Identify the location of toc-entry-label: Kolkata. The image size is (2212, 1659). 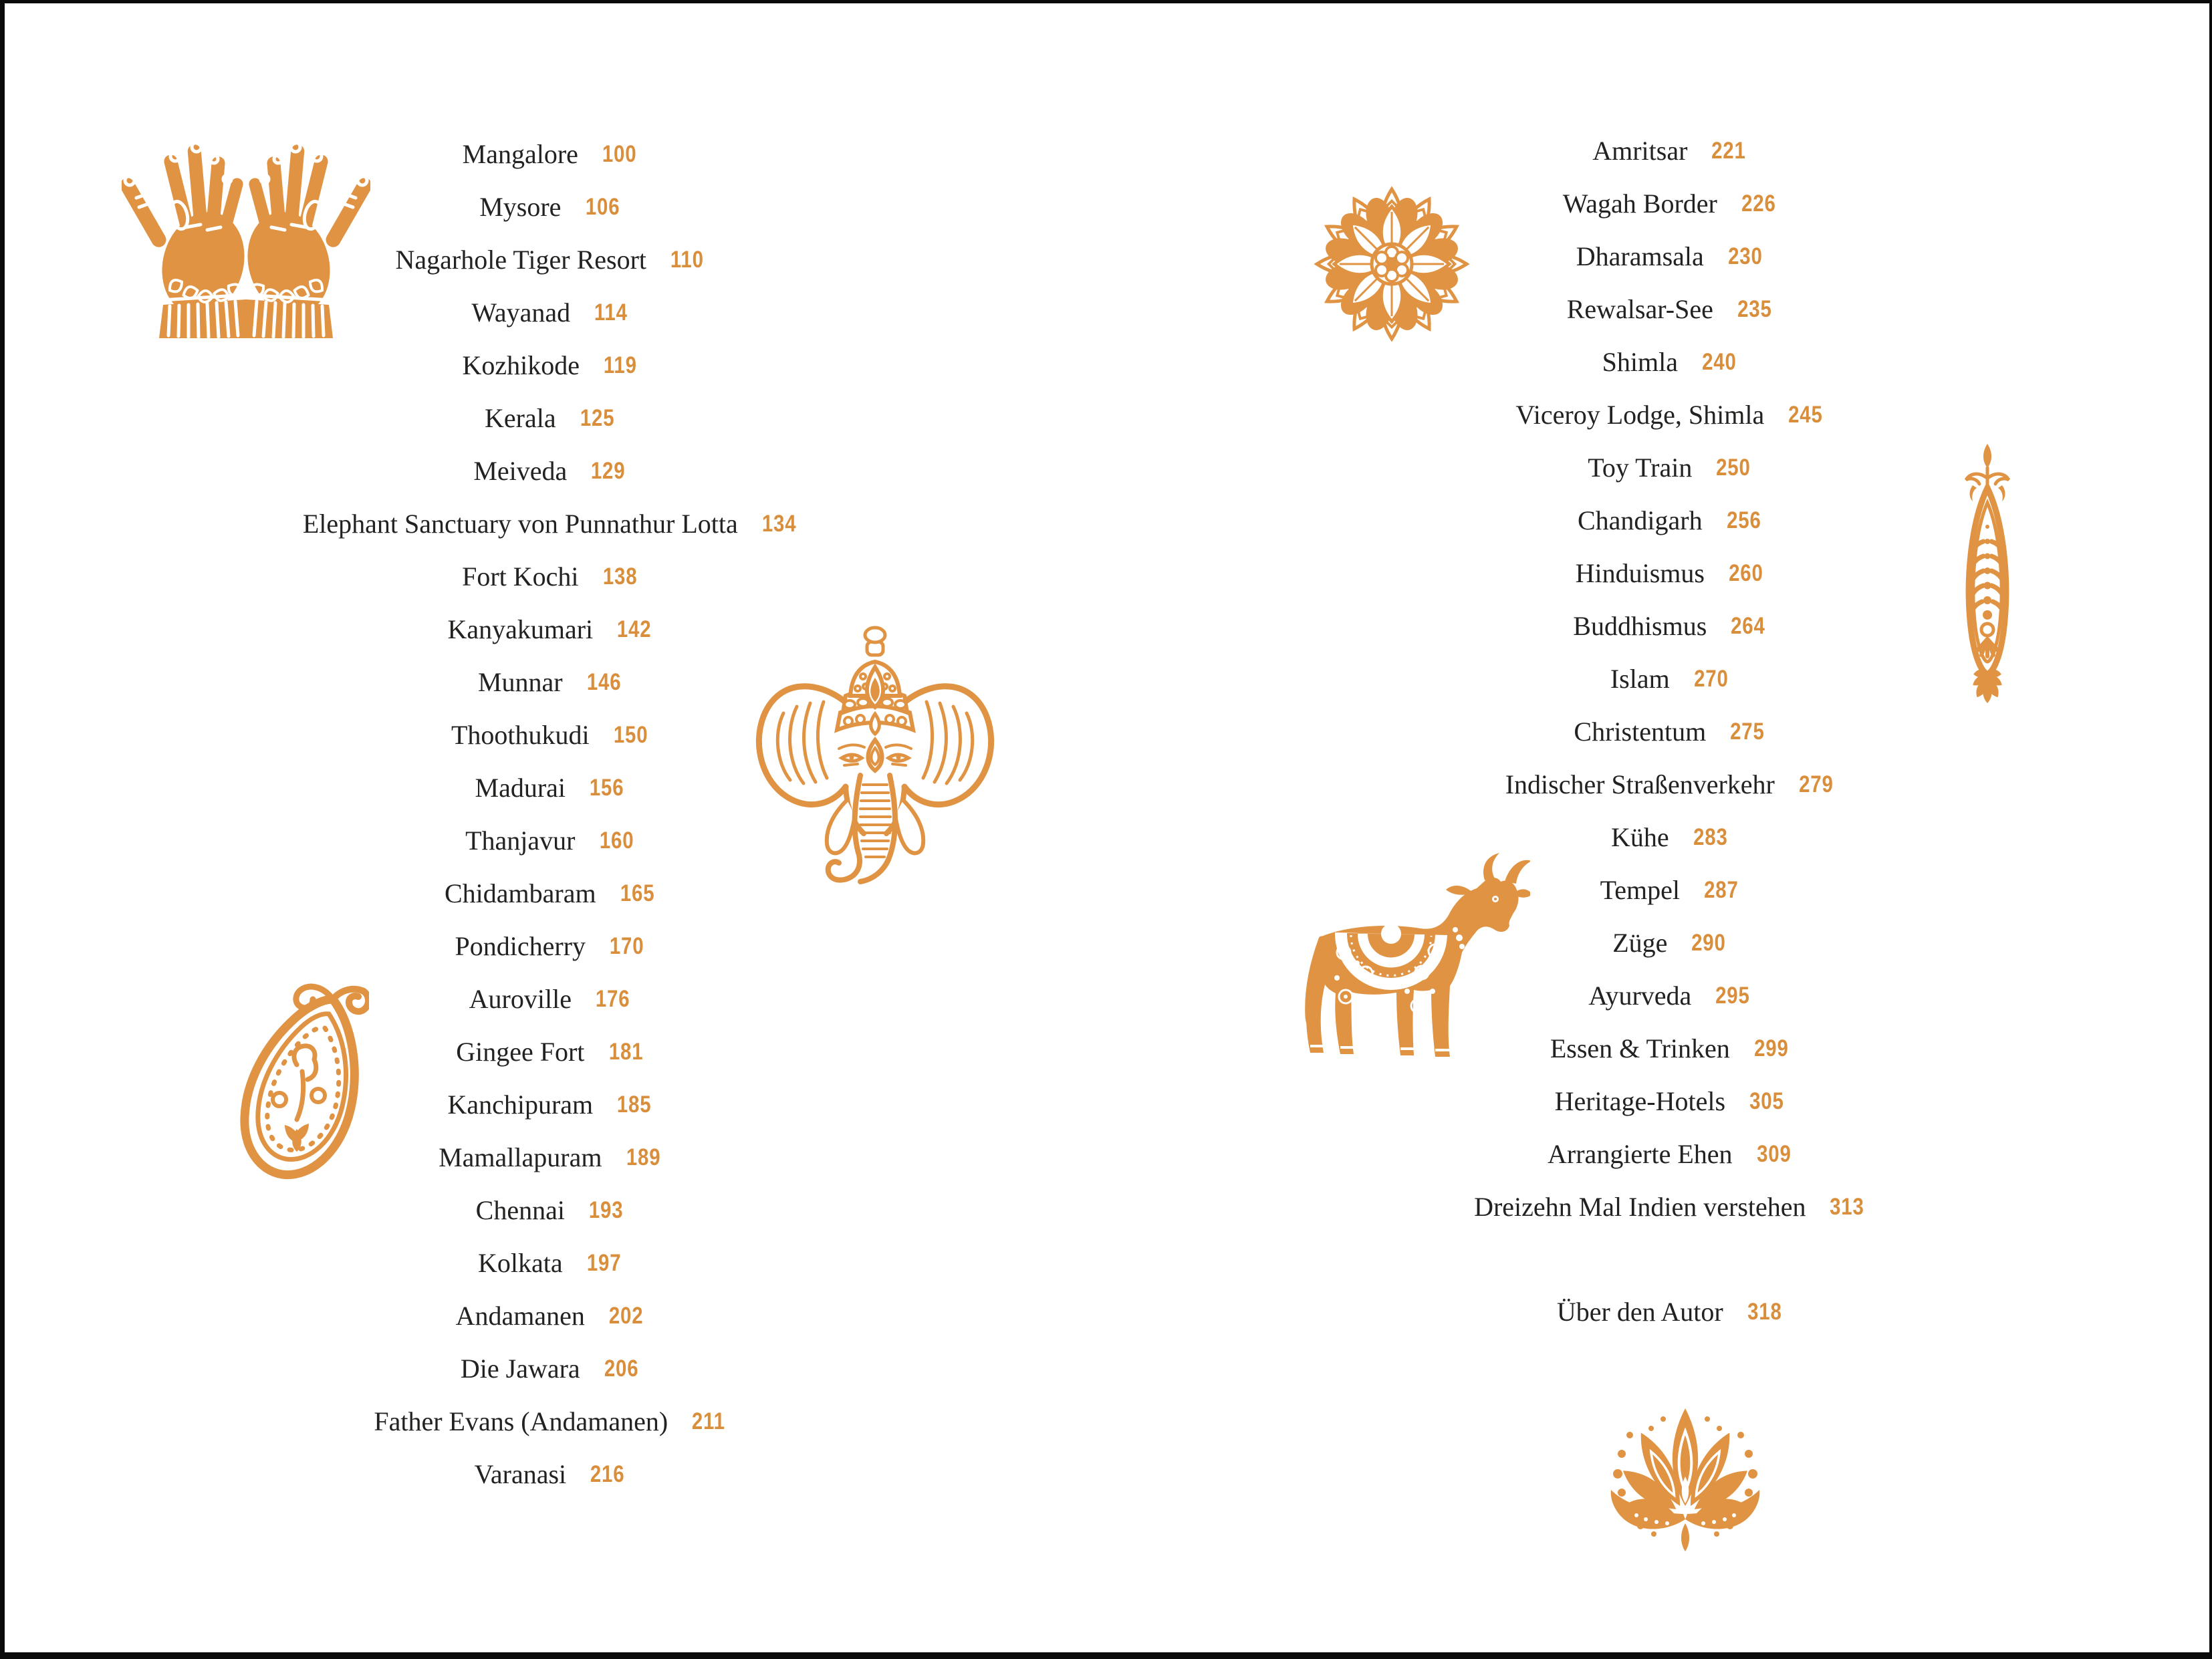
(520, 1263).